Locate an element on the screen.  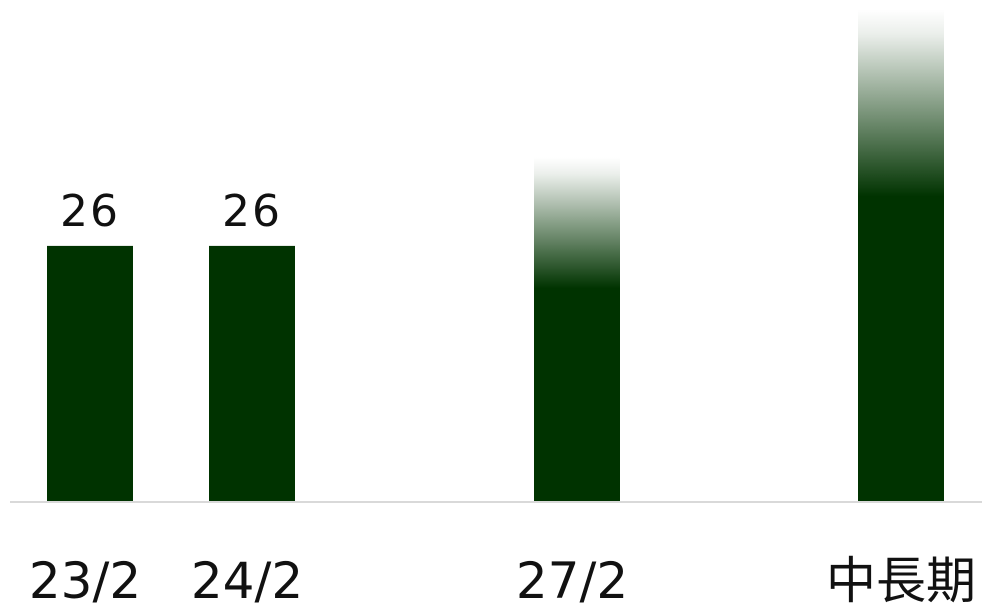
x-tick-label-3: 27/2 is located at coordinates (572, 581).